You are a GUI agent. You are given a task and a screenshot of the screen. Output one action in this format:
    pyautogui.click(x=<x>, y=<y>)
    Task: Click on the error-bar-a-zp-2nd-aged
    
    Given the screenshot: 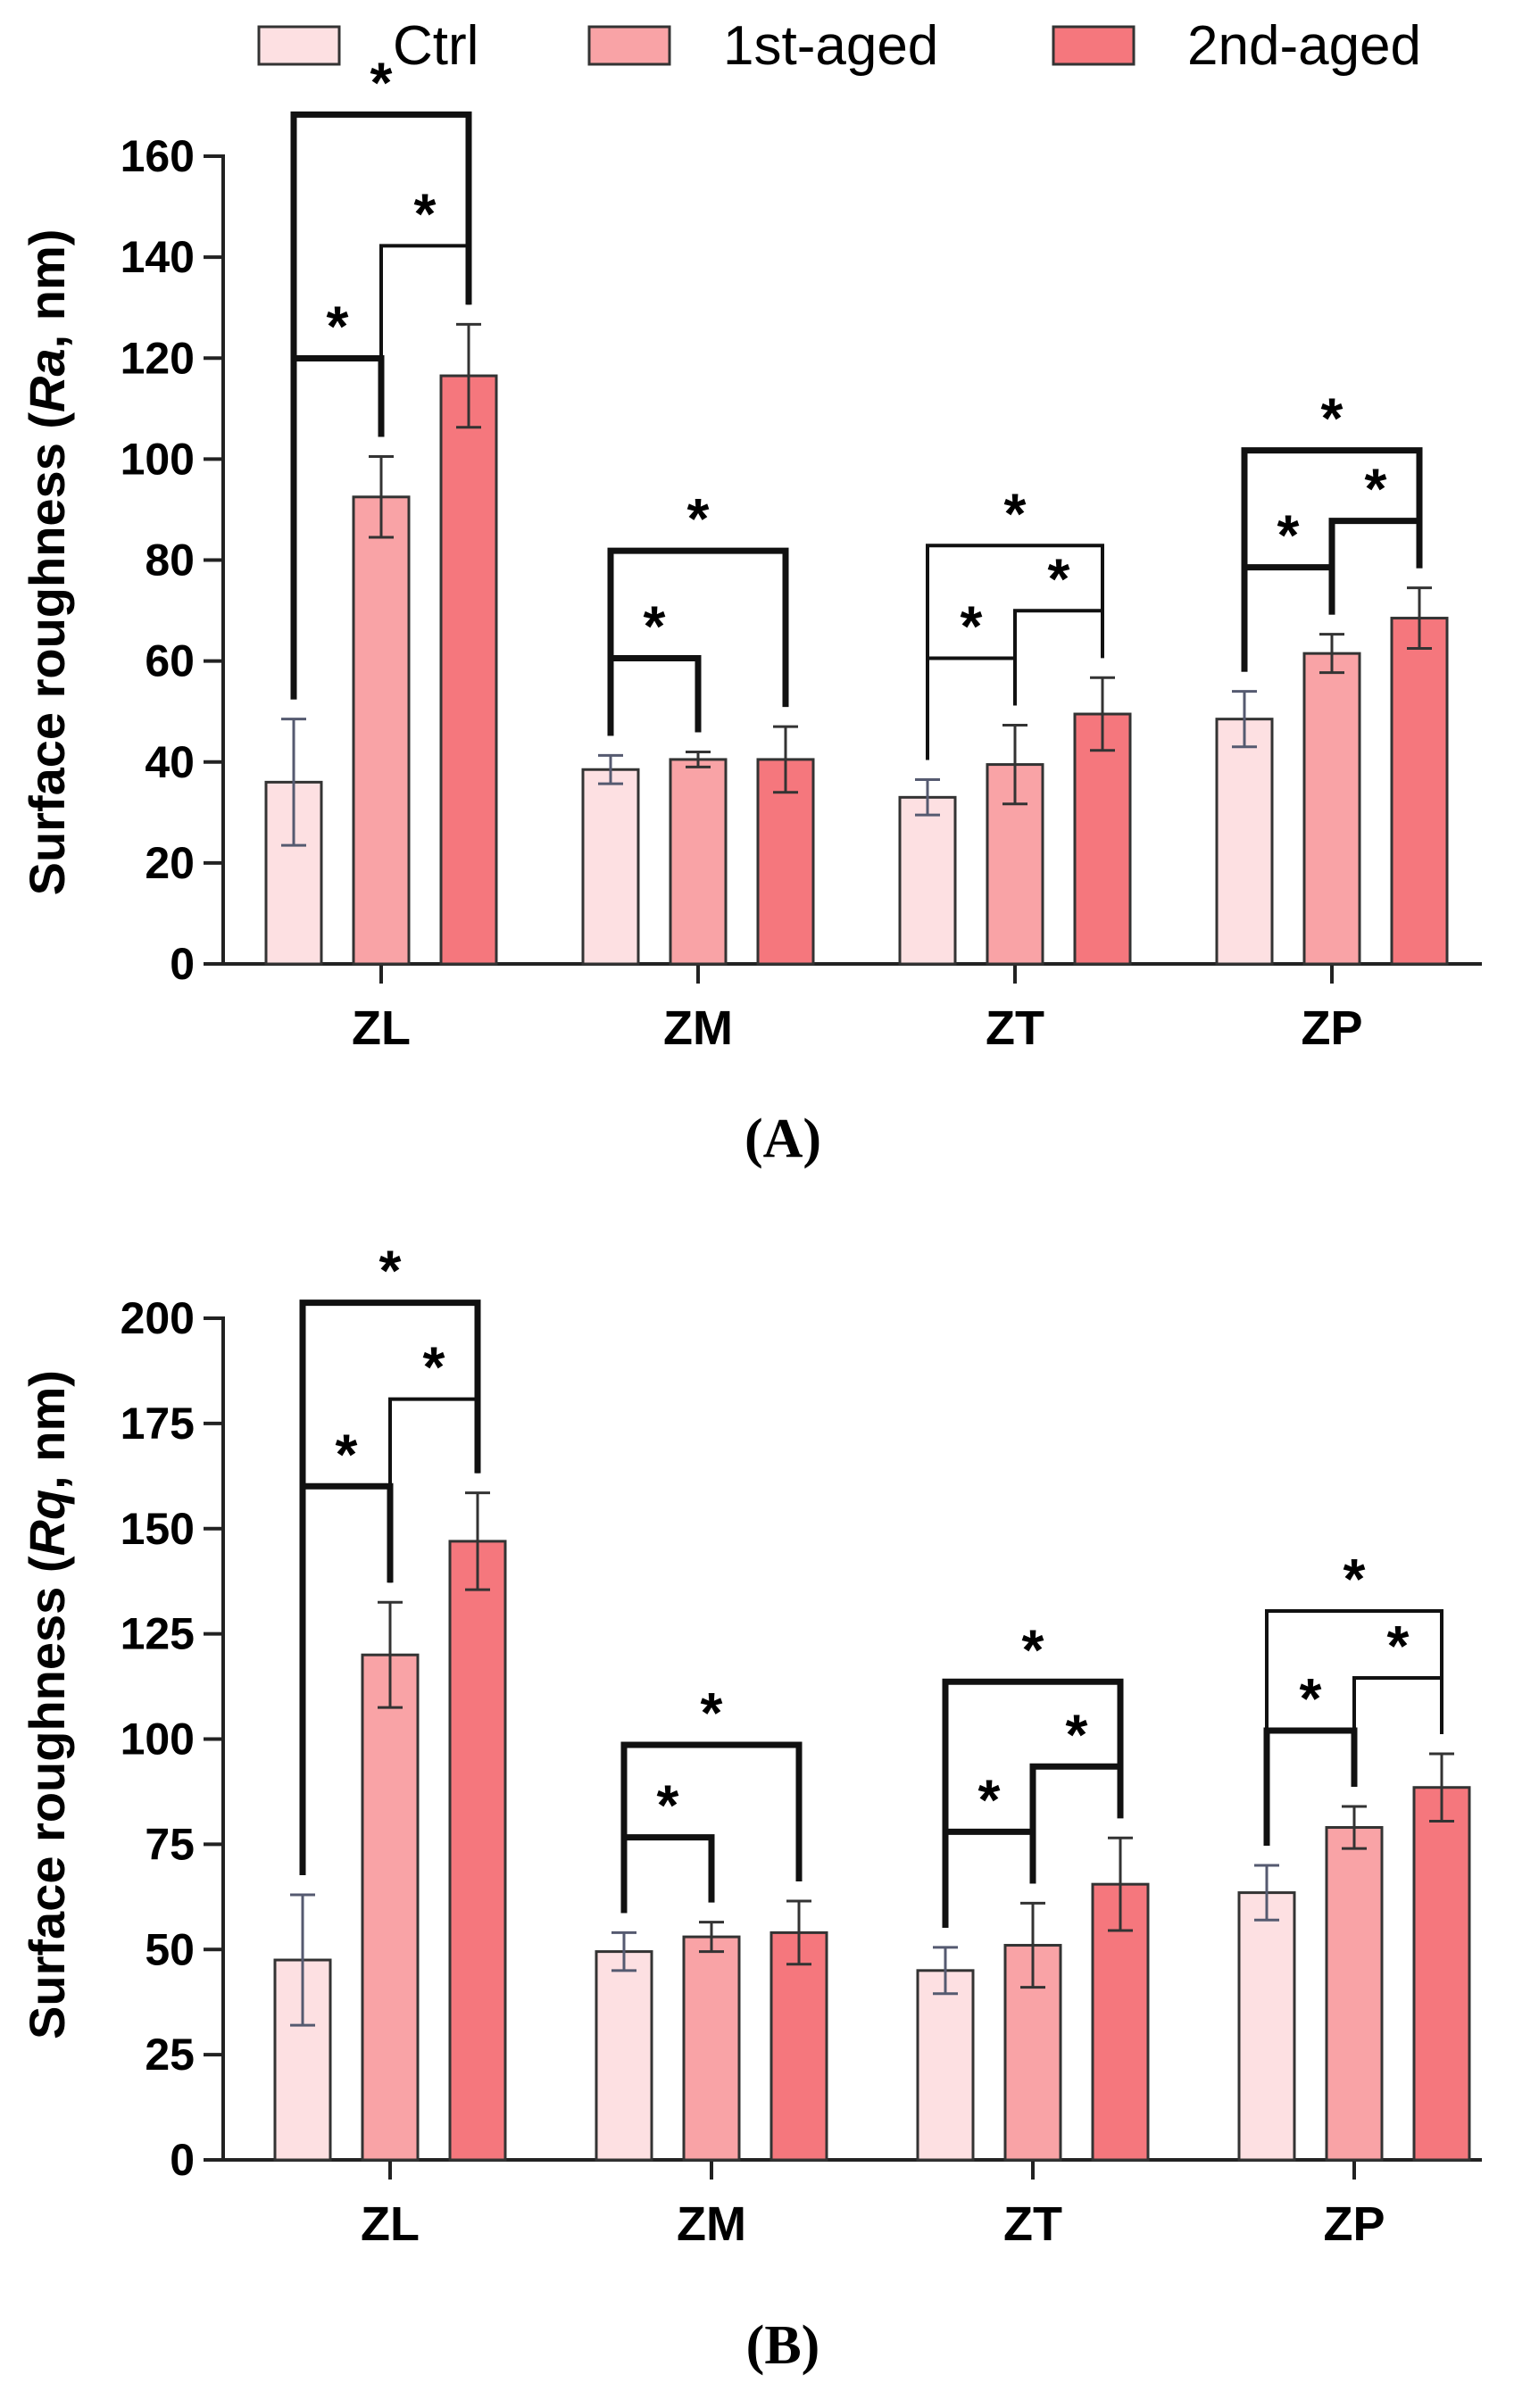 What is the action you would take?
    pyautogui.click(x=1419, y=618)
    